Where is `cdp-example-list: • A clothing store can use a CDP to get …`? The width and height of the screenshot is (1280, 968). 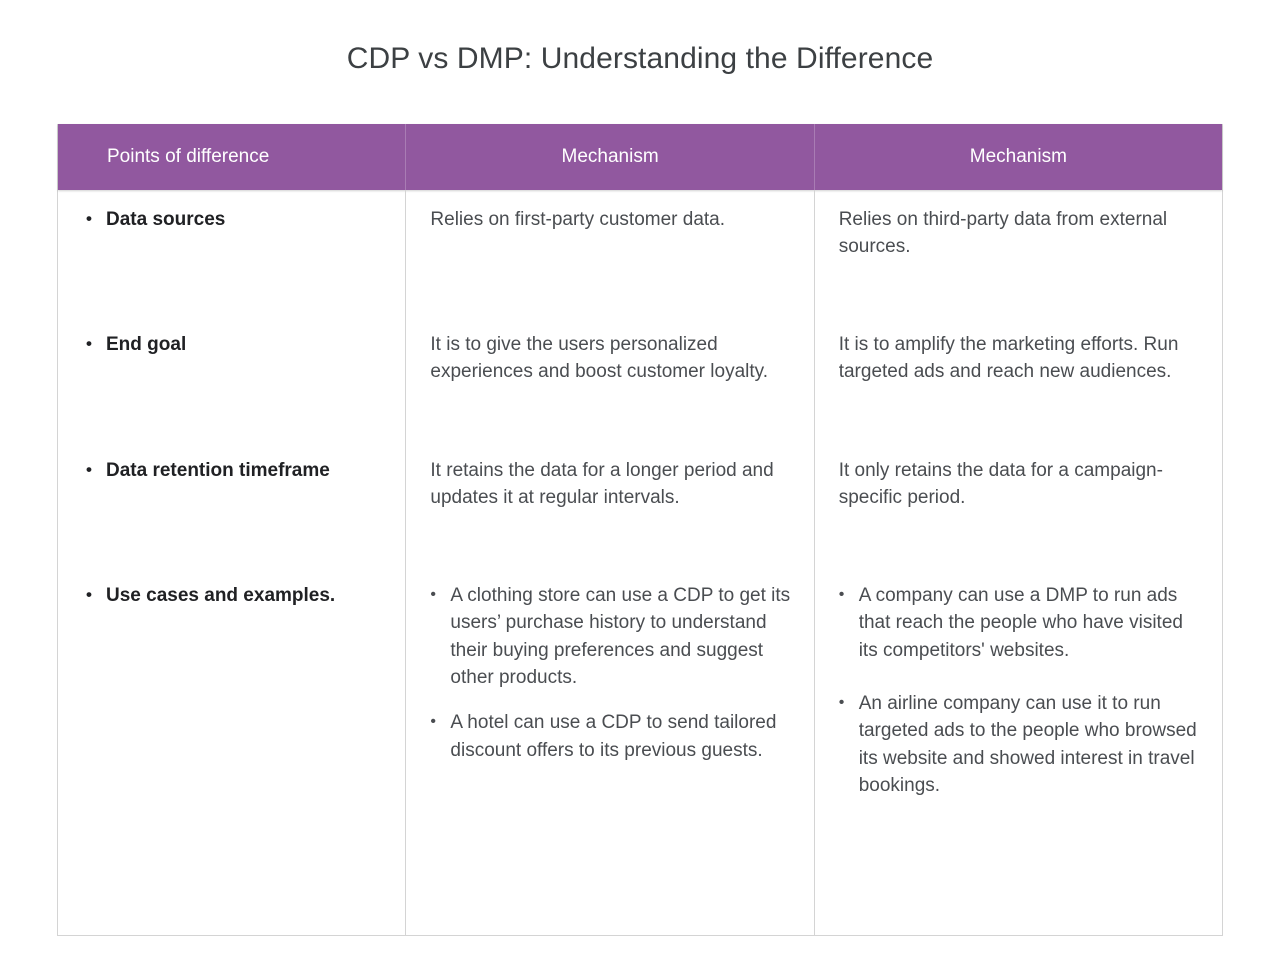 cdp-example-list: • A clothing store can use a CDP to get … is located at coordinates (613, 673).